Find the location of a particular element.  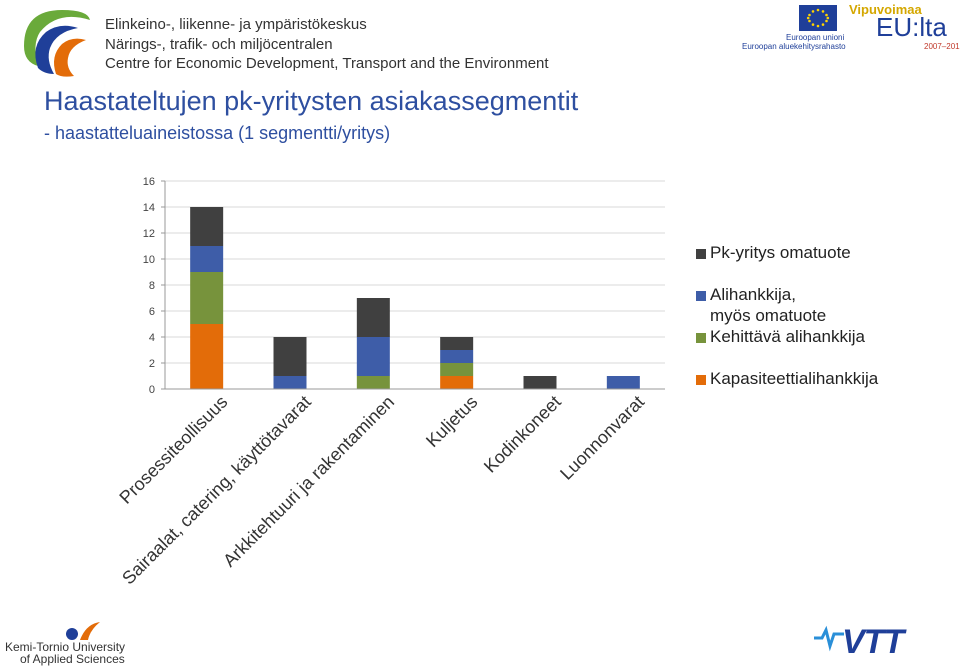

kemi-tornio-logo-icon is located at coordinates (83, 631).